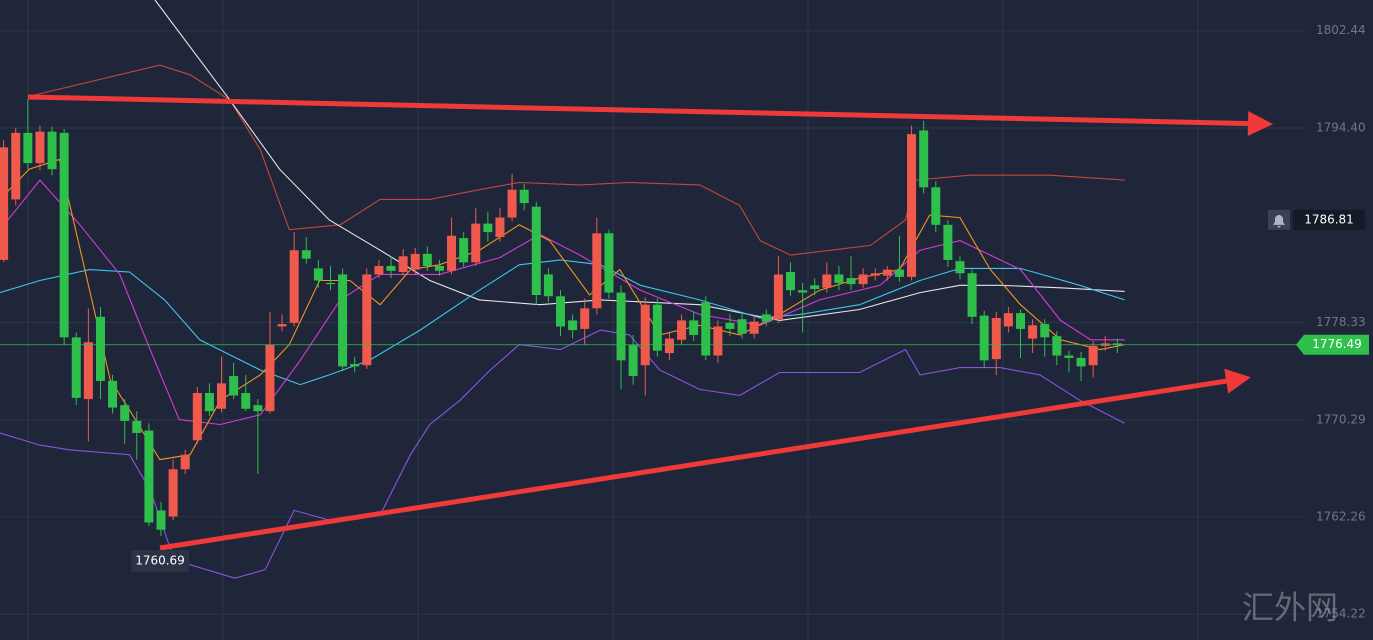  I want to click on alert-label-box, so click(1329, 219).